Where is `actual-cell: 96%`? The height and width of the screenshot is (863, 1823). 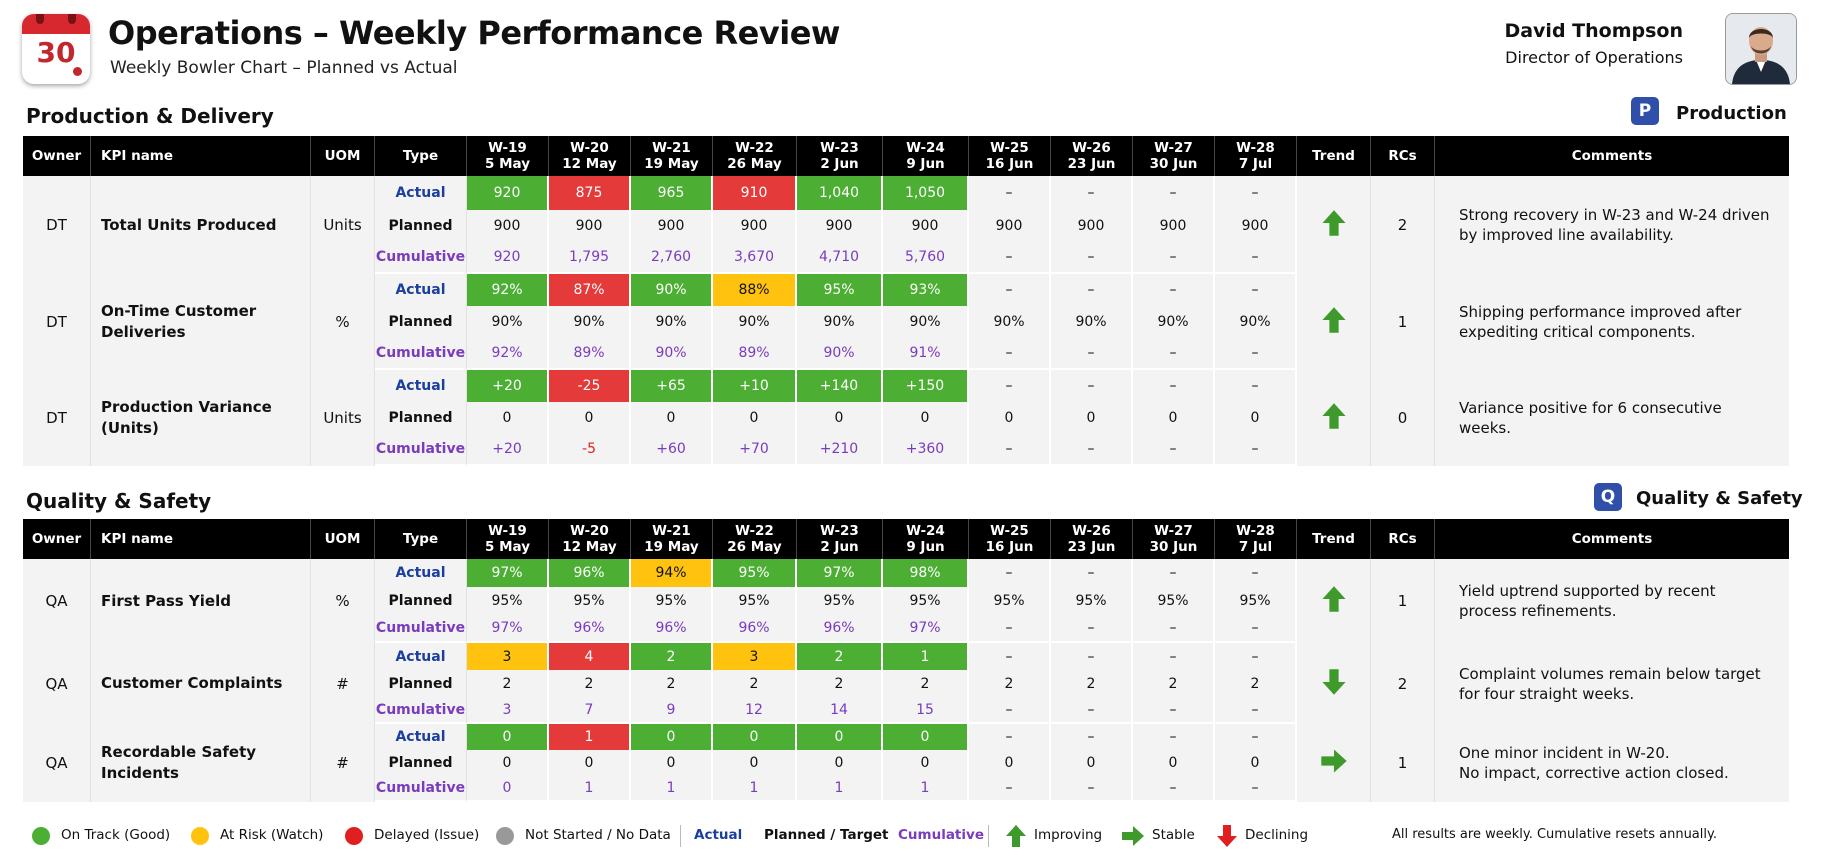
actual-cell: 96% is located at coordinates (590, 573).